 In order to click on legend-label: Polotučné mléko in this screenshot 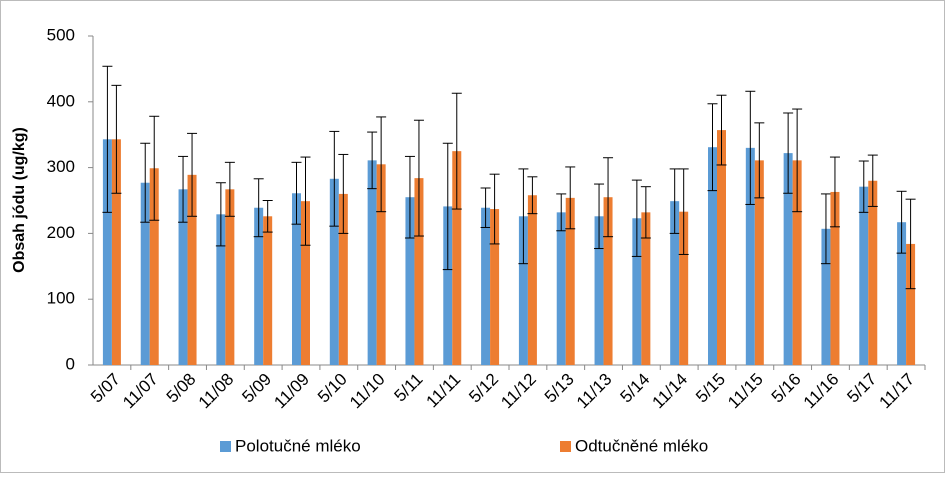, I will do `click(298, 445)`.